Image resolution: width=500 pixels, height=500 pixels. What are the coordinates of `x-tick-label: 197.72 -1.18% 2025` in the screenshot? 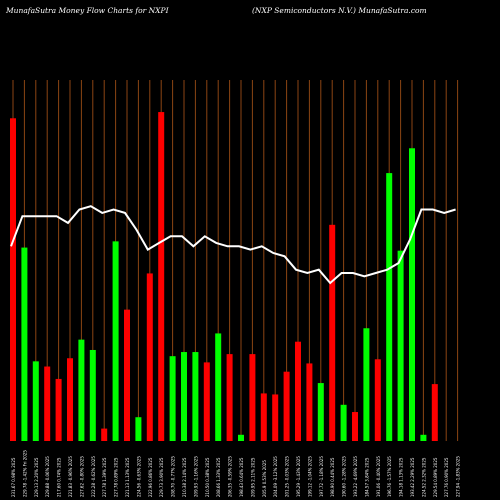 It's located at (321, 476).